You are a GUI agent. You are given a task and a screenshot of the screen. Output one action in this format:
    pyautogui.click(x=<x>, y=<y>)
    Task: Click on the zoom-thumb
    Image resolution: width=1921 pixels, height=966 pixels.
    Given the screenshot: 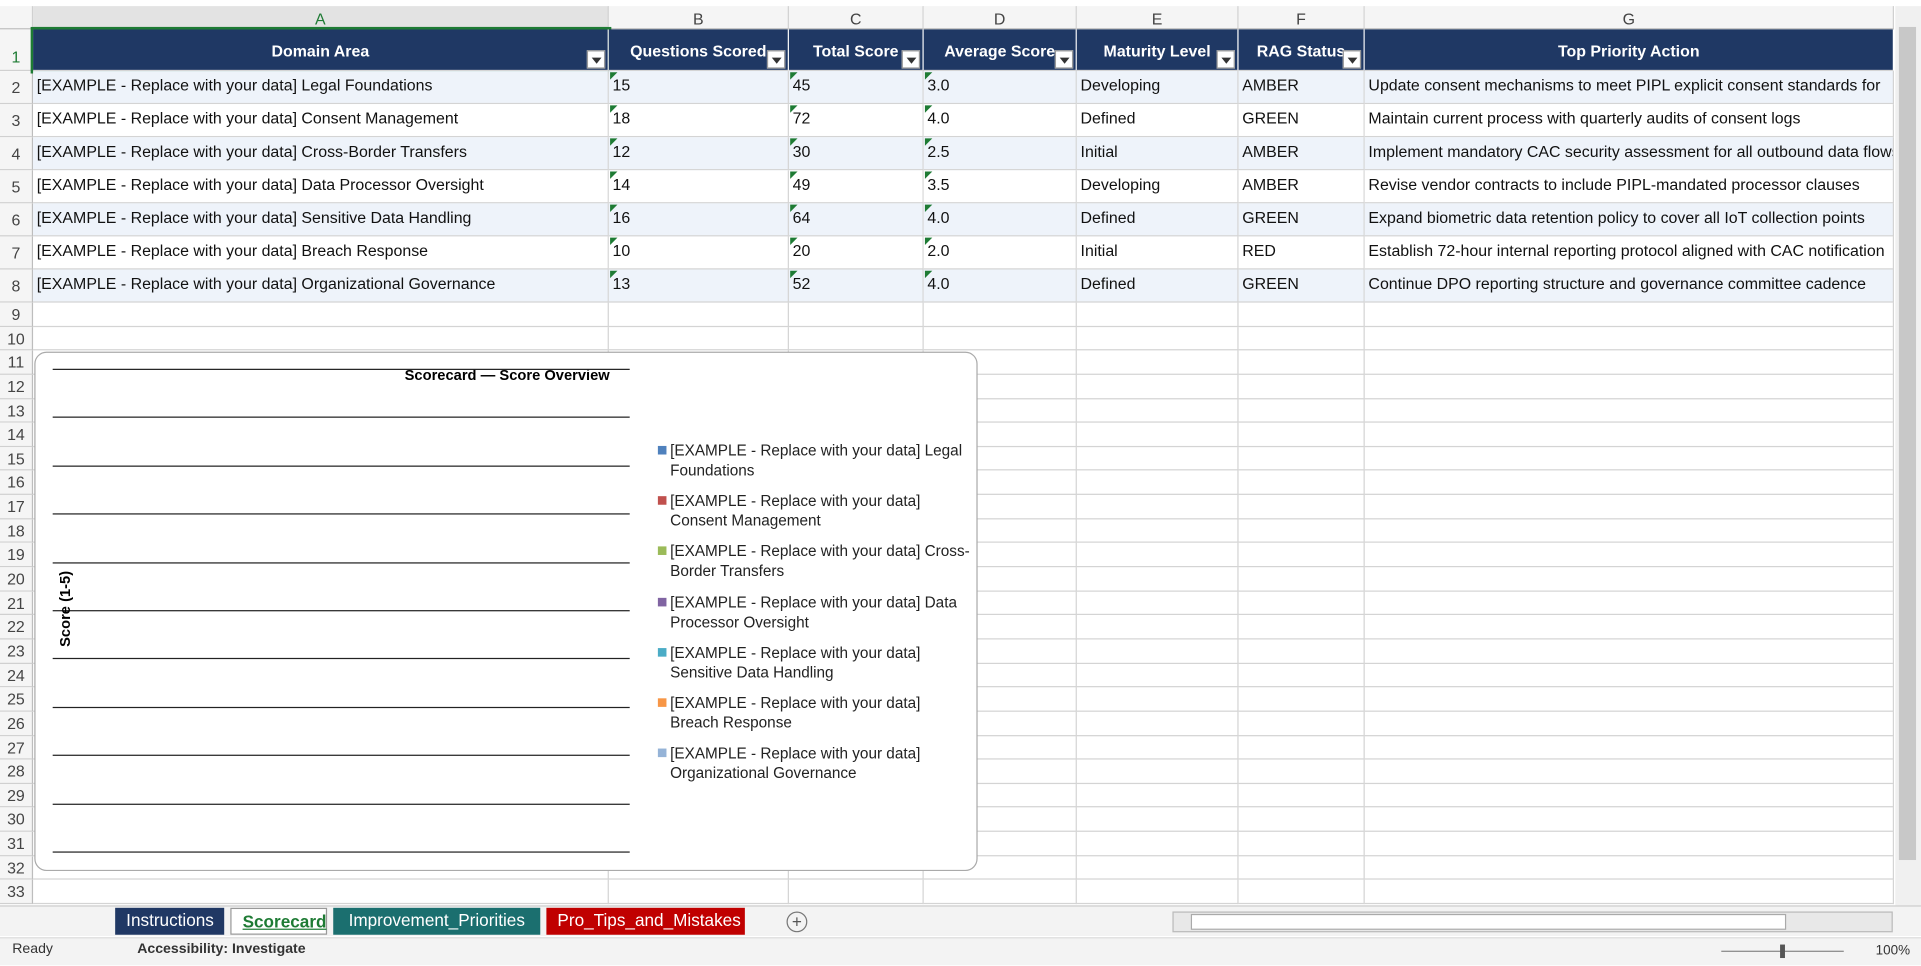 What is the action you would take?
    pyautogui.click(x=1782, y=951)
    